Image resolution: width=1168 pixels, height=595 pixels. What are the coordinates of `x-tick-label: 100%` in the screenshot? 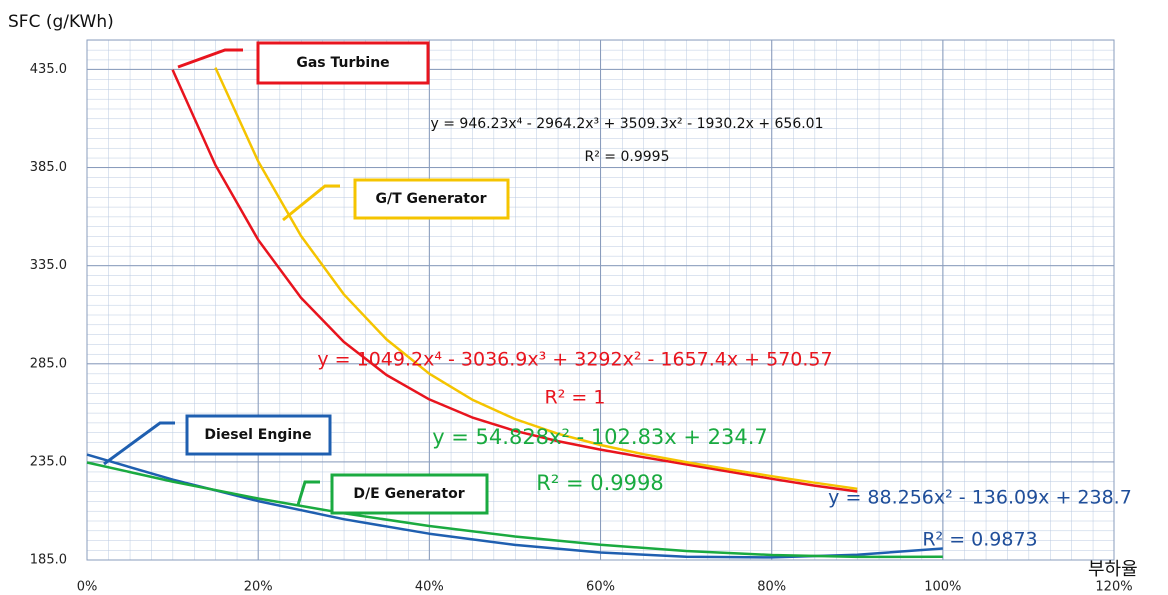 It's located at (942, 587).